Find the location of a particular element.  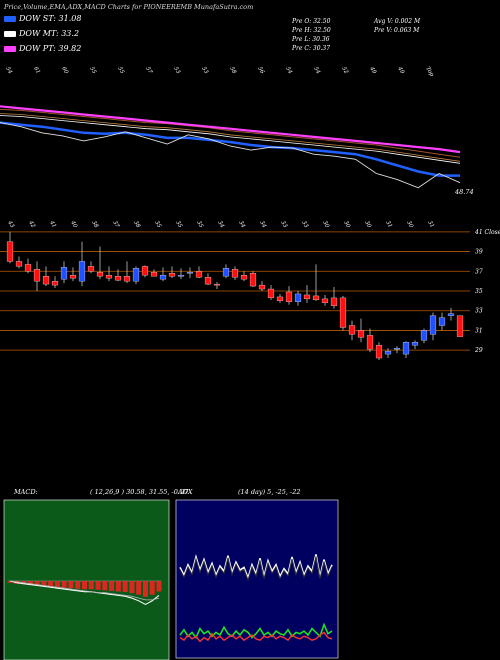

stat-open: Pre O: 32.50 is located at coordinates (311, 21).